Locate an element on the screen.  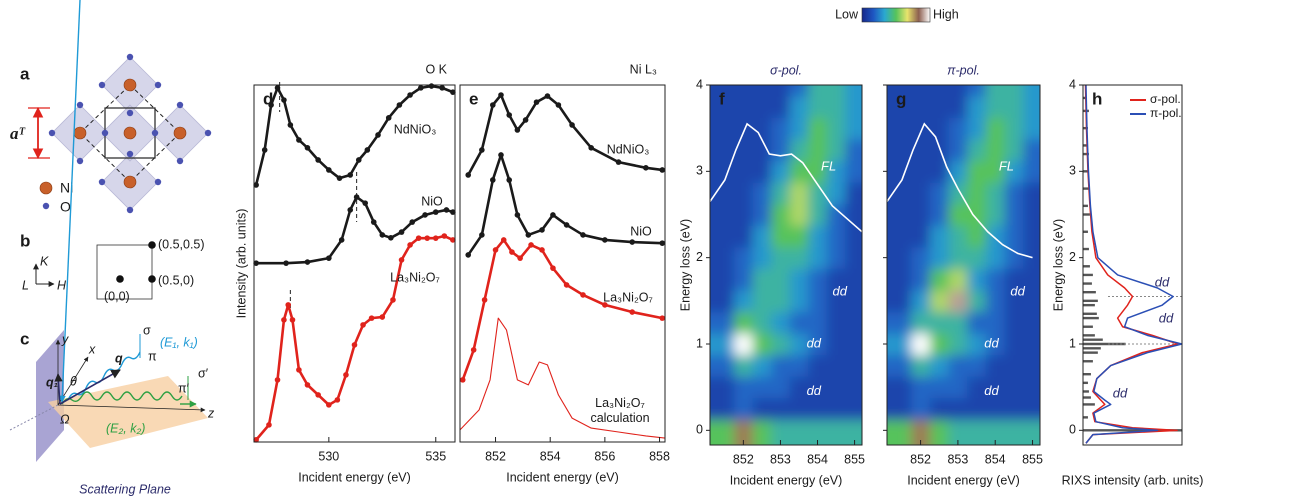
panel-letter: d is located at coordinates (268, 98).